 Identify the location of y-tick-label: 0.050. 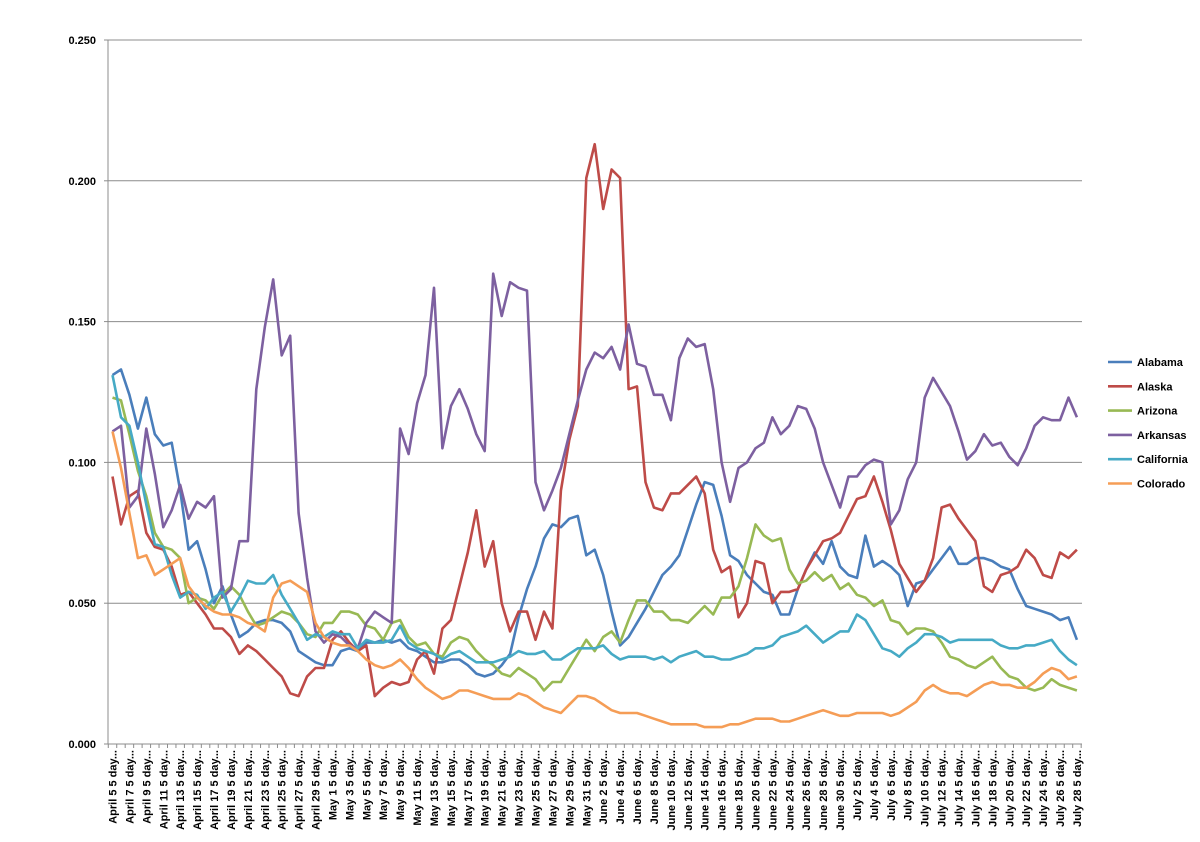
(82, 604).